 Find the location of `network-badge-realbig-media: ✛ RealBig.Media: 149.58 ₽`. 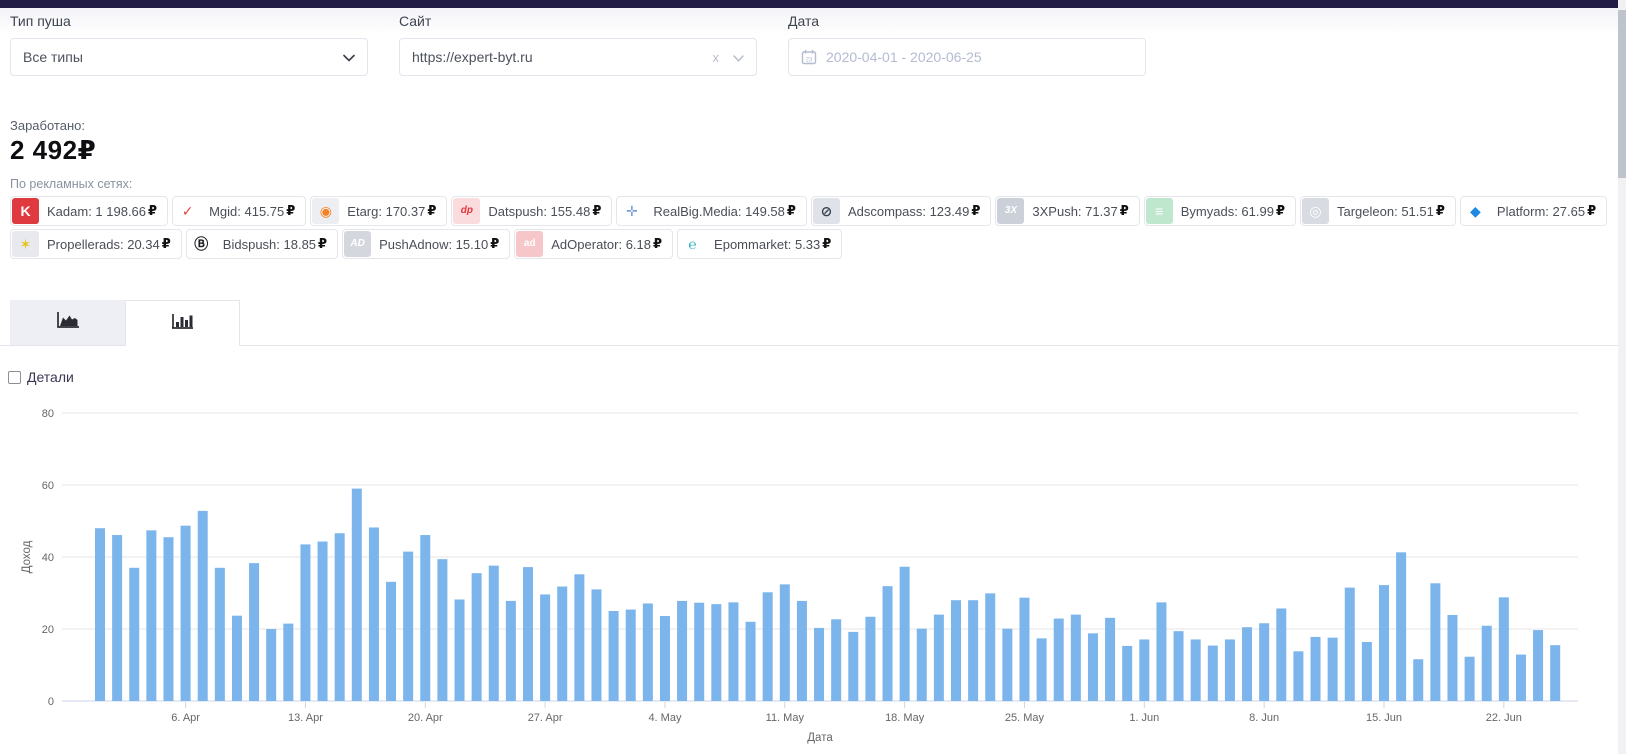

network-badge-realbig-media: ✛ RealBig.Media: 149.58 ₽ is located at coordinates (711, 211).